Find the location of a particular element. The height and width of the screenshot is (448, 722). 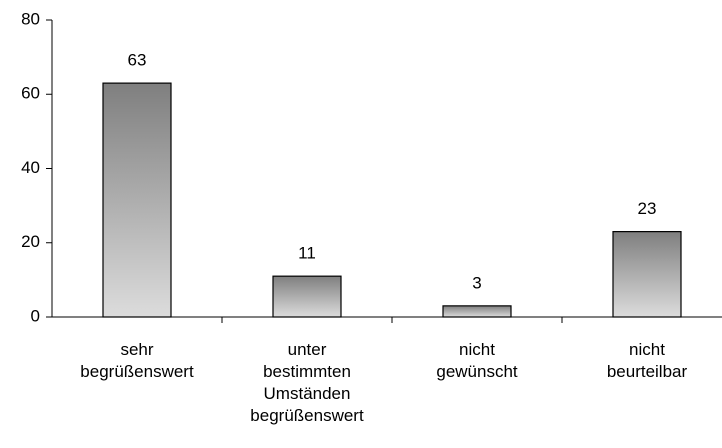

value-label: 63 is located at coordinates (137, 60).